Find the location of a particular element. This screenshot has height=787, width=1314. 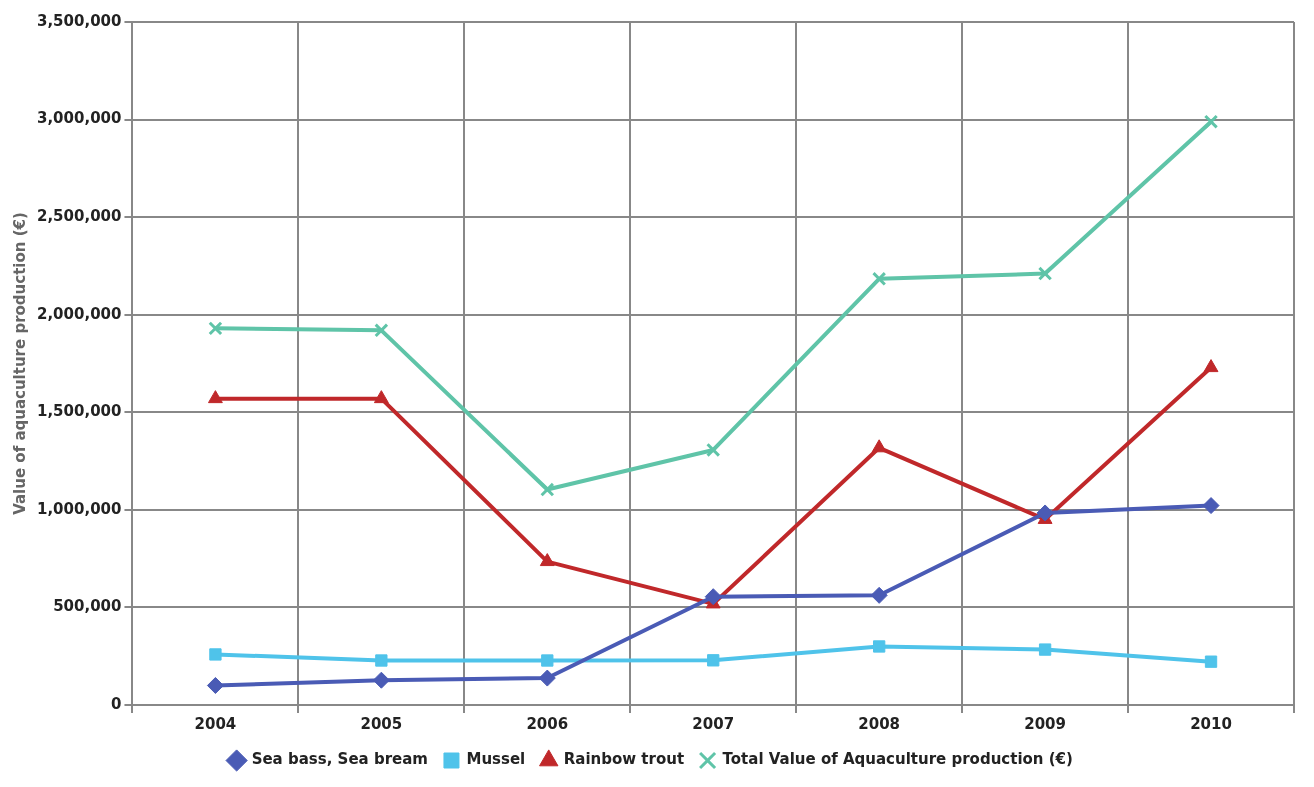

y-tick-label: 0 is located at coordinates (116, 703).